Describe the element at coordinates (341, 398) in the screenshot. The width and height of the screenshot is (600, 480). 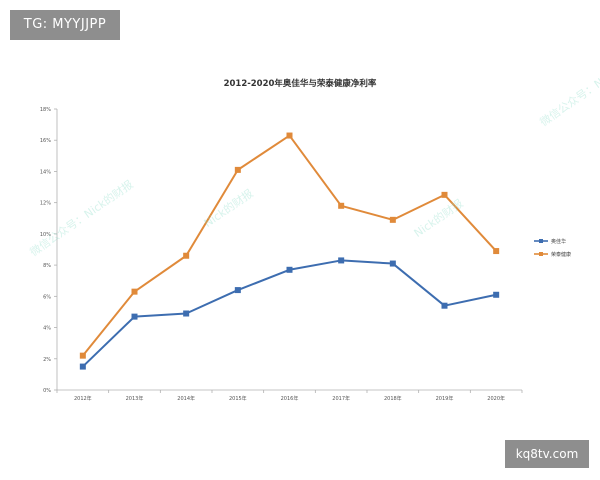
I see `x-tick-label: 2017年` at that location.